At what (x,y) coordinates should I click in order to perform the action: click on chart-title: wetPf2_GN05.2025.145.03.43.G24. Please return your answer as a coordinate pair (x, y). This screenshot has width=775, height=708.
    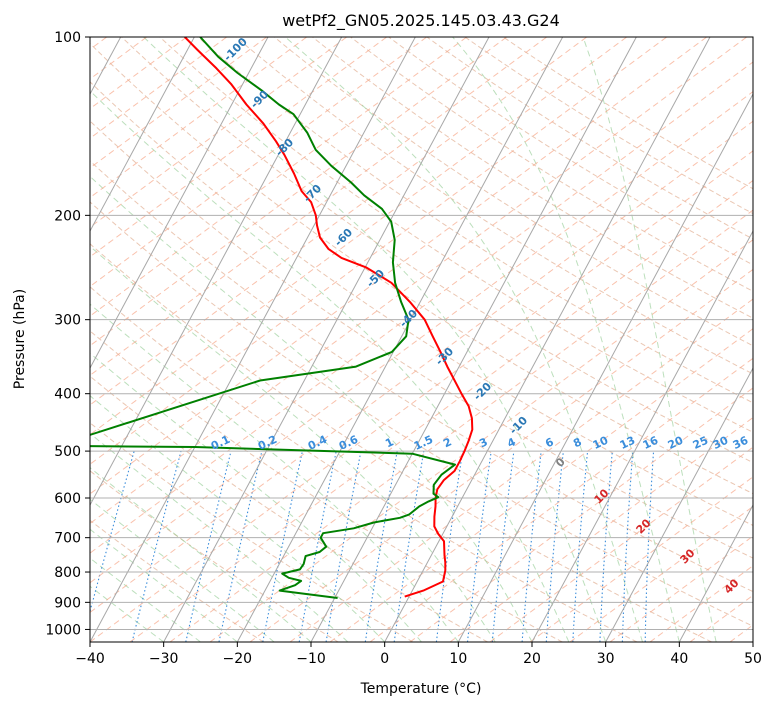
    Looking at the image, I should click on (421, 21).